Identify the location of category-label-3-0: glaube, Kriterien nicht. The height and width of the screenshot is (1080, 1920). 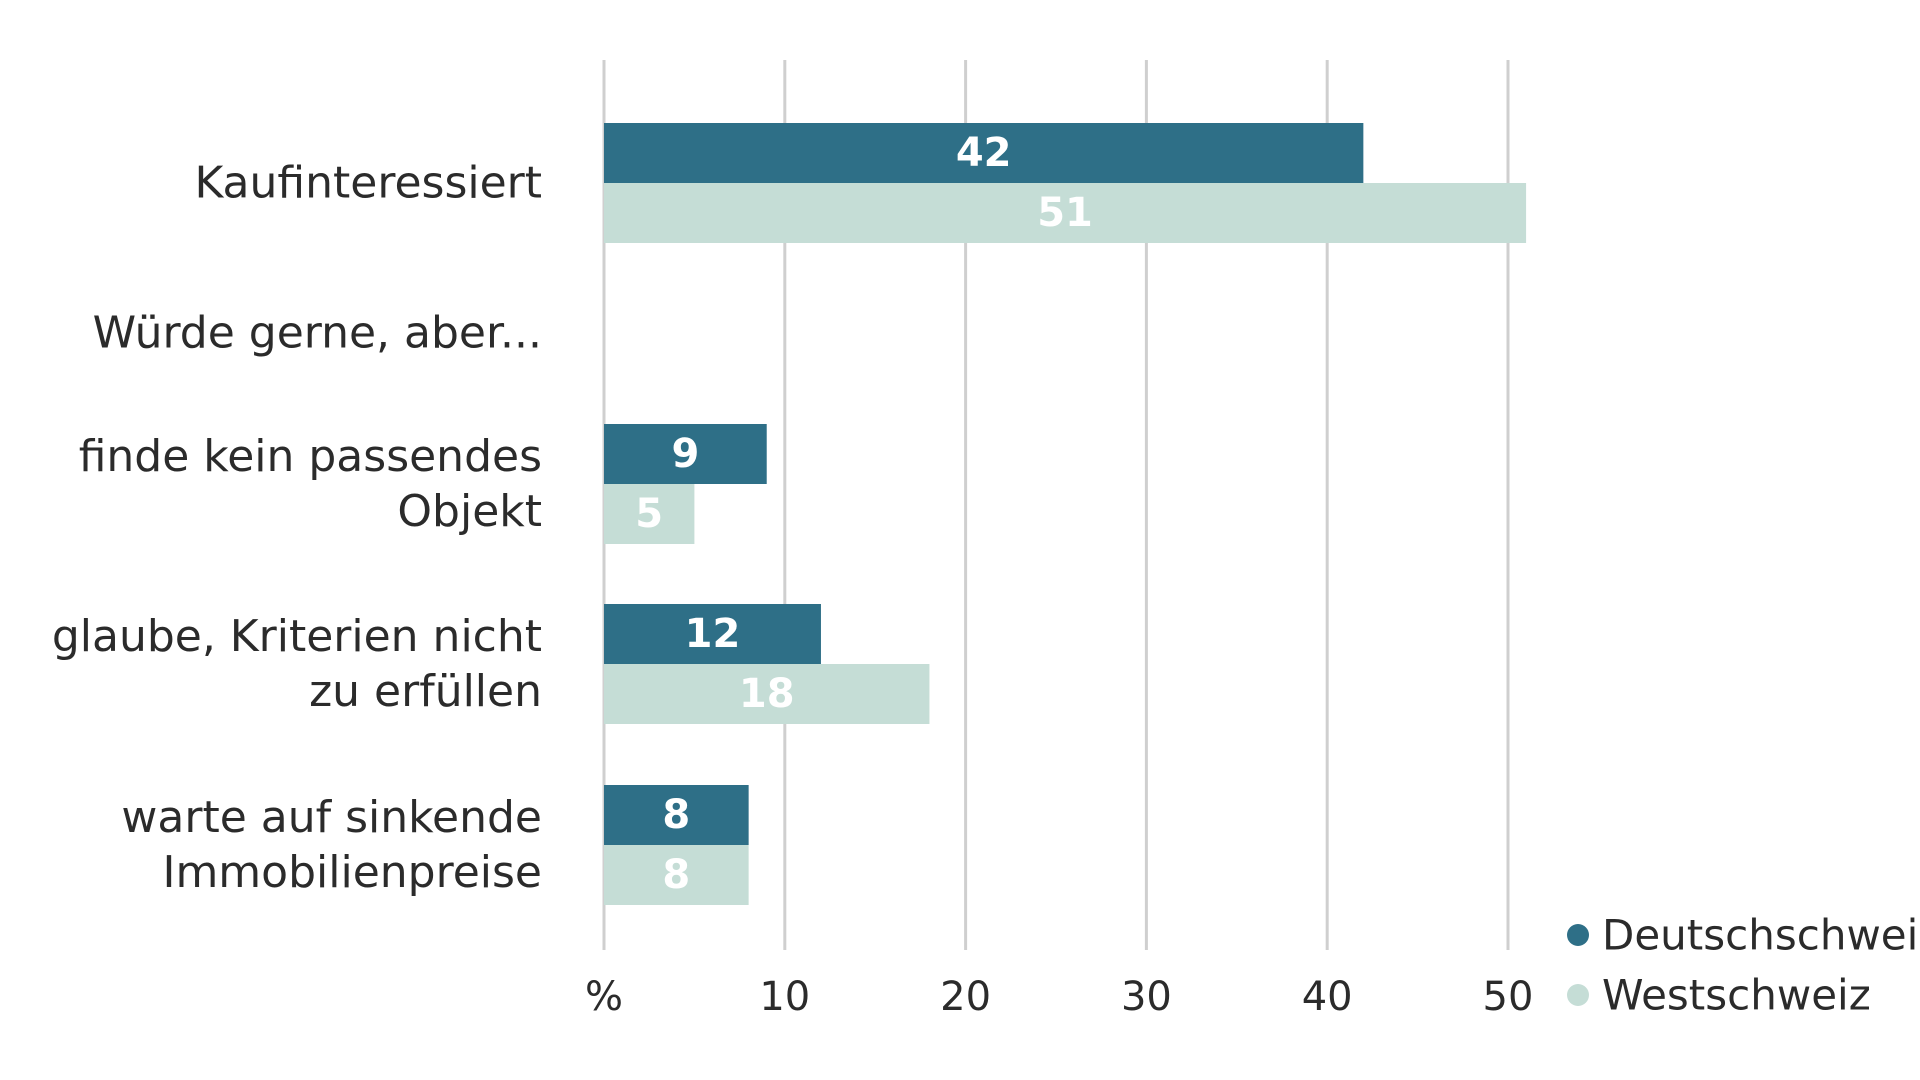
(297, 636).